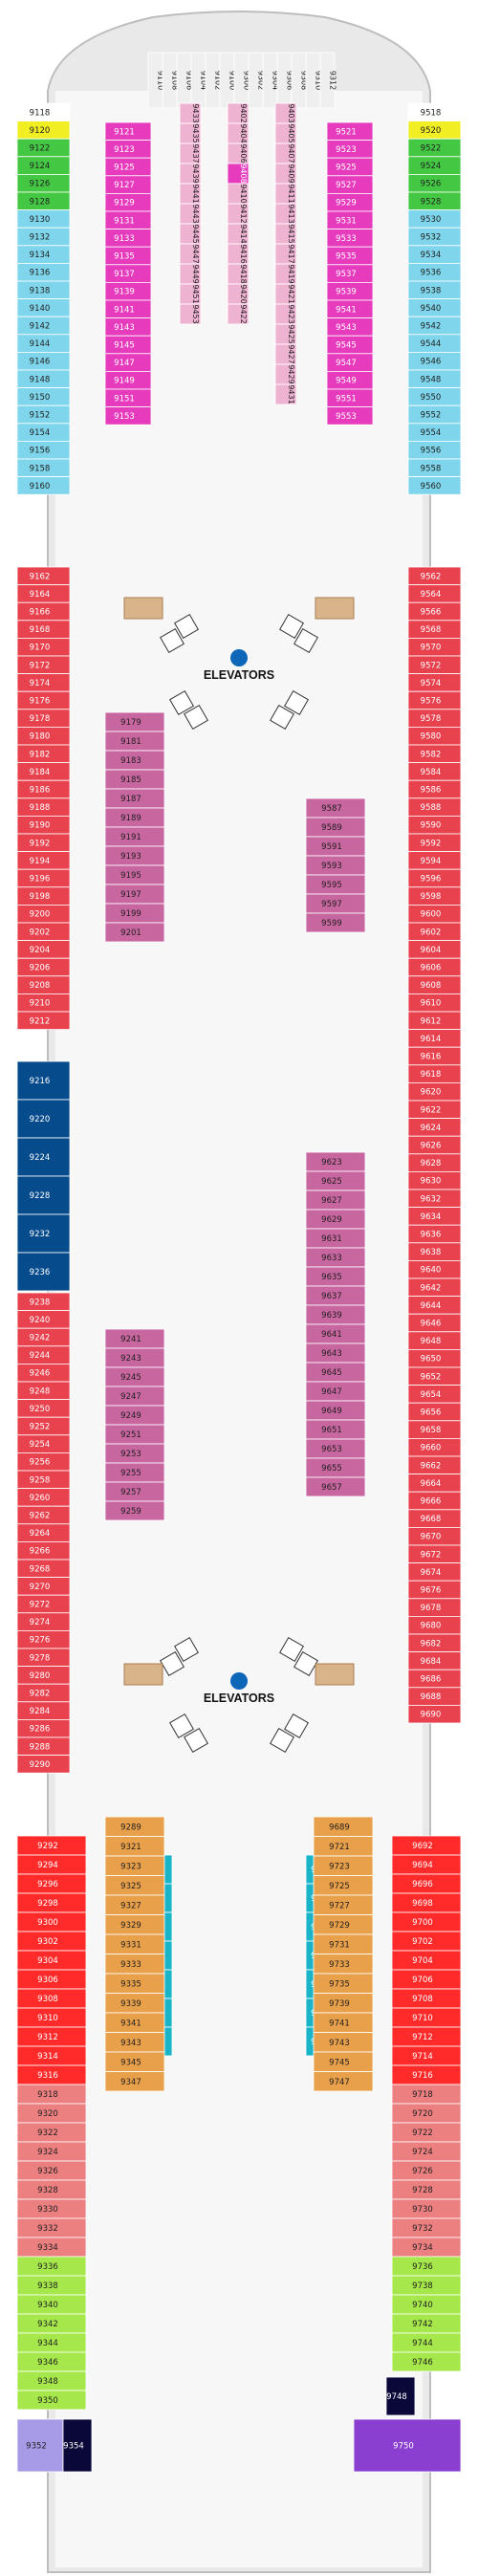 Image resolution: width=478 pixels, height=2576 pixels. Describe the element at coordinates (134, 779) in the screenshot. I see `port-midA-9185: 9185` at that location.